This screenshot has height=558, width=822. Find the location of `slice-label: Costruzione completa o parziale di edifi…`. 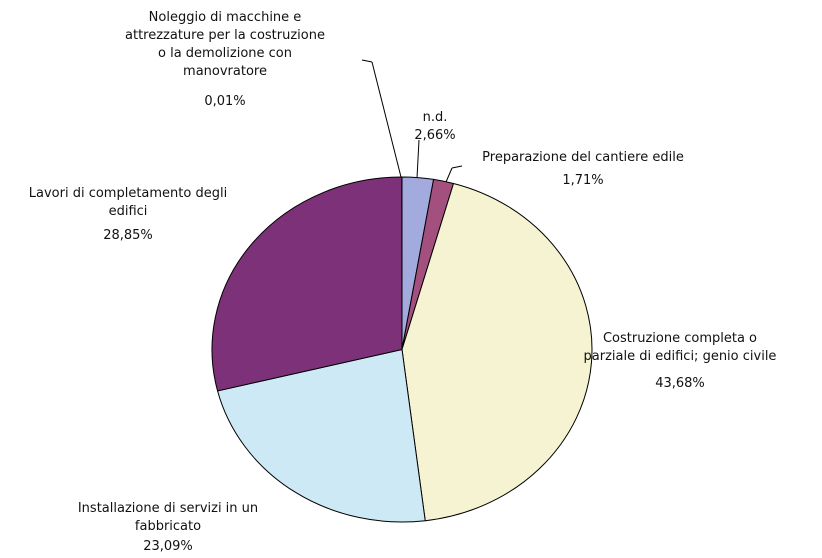

slice-label: Costruzione completa o parziale di edifi… is located at coordinates (680, 347).